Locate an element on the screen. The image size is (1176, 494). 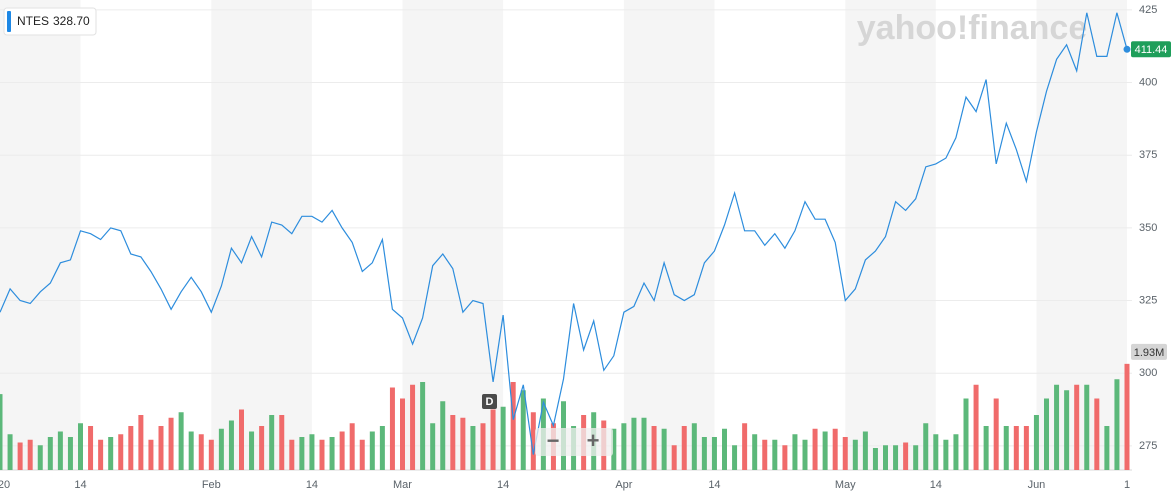
zoom-out: − is located at coordinates (553, 440).